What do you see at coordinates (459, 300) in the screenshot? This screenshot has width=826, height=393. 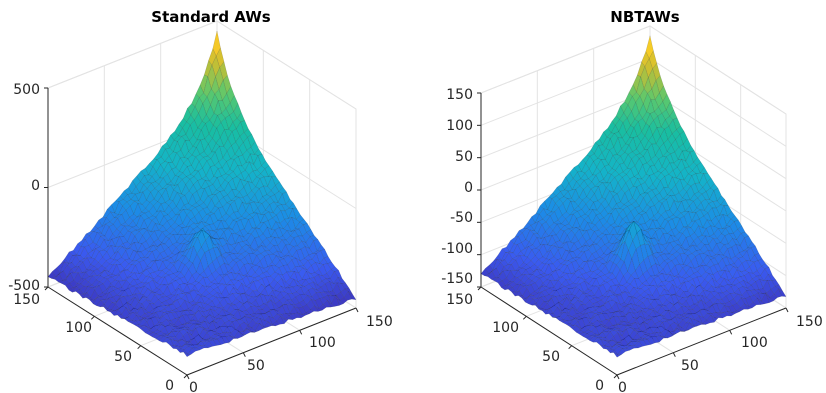 I see `right-y-tick-label: 150` at bounding box center [459, 300].